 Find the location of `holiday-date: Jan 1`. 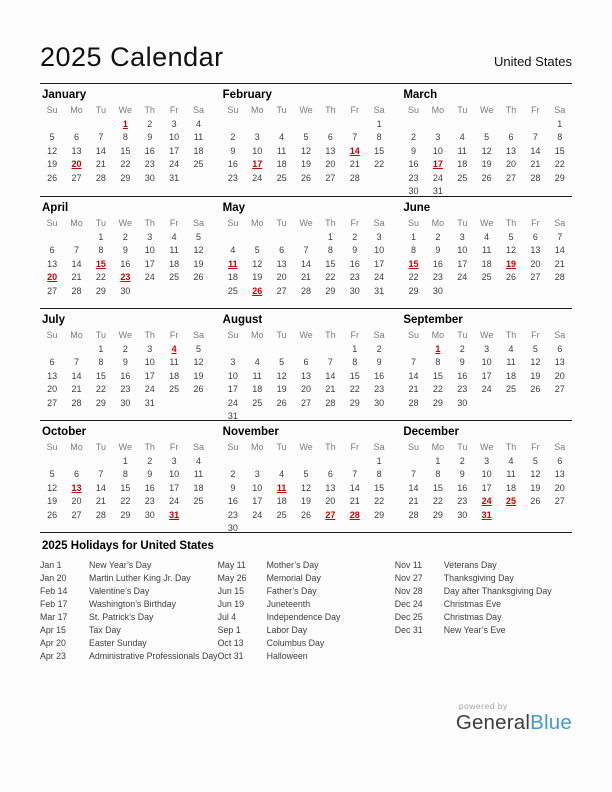

holiday-date: Jan 1 is located at coordinates (51, 565).